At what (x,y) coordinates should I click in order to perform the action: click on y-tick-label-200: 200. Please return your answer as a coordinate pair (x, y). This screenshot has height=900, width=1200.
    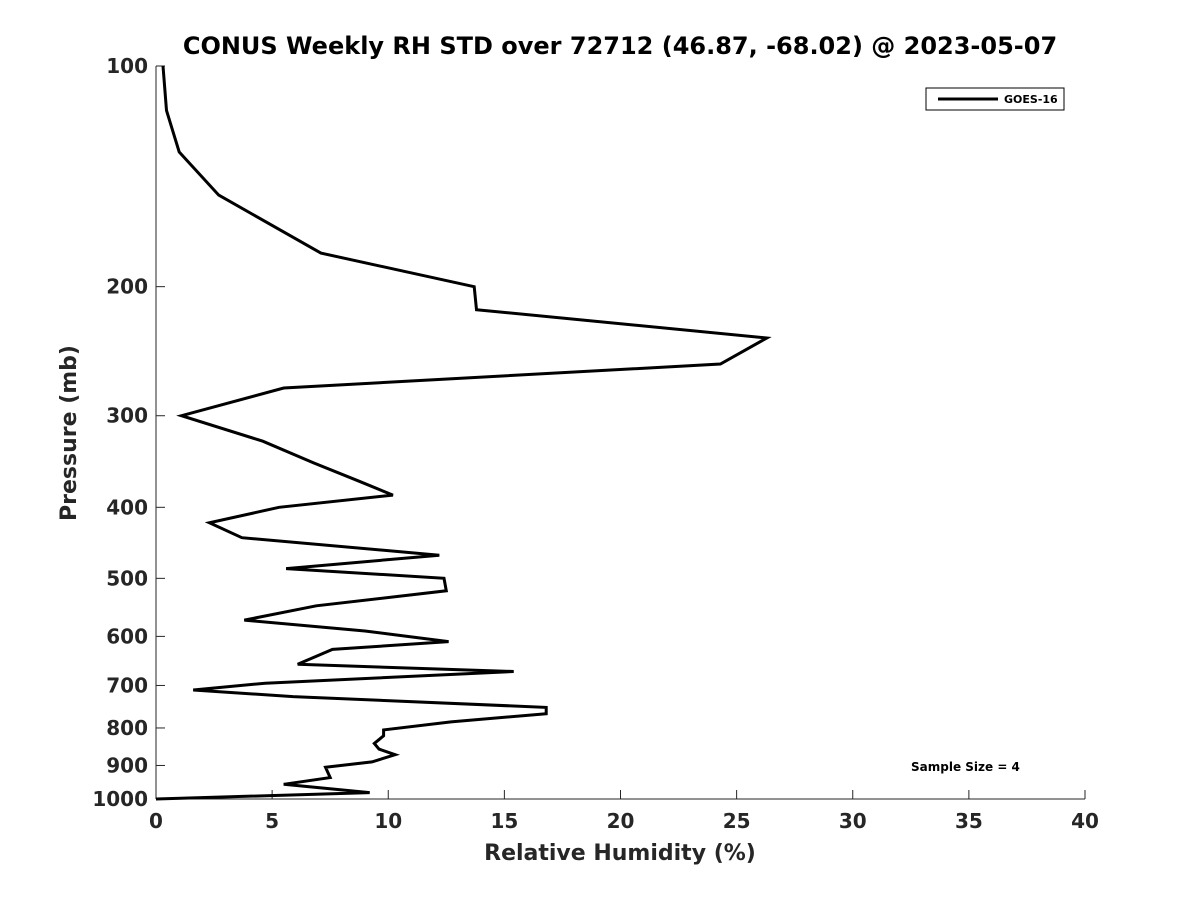
    Looking at the image, I should click on (127, 287).